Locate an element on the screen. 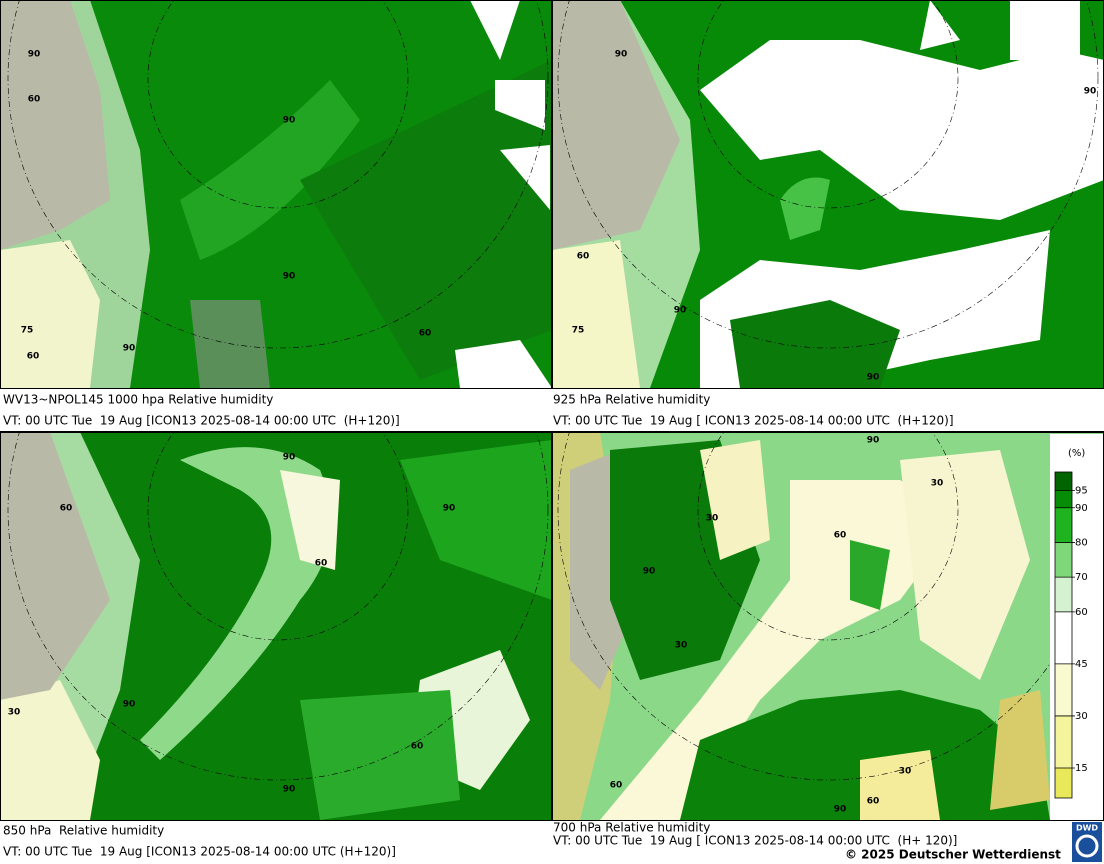 The height and width of the screenshot is (864, 1104). tick-label: 60 is located at coordinates (1081, 612).